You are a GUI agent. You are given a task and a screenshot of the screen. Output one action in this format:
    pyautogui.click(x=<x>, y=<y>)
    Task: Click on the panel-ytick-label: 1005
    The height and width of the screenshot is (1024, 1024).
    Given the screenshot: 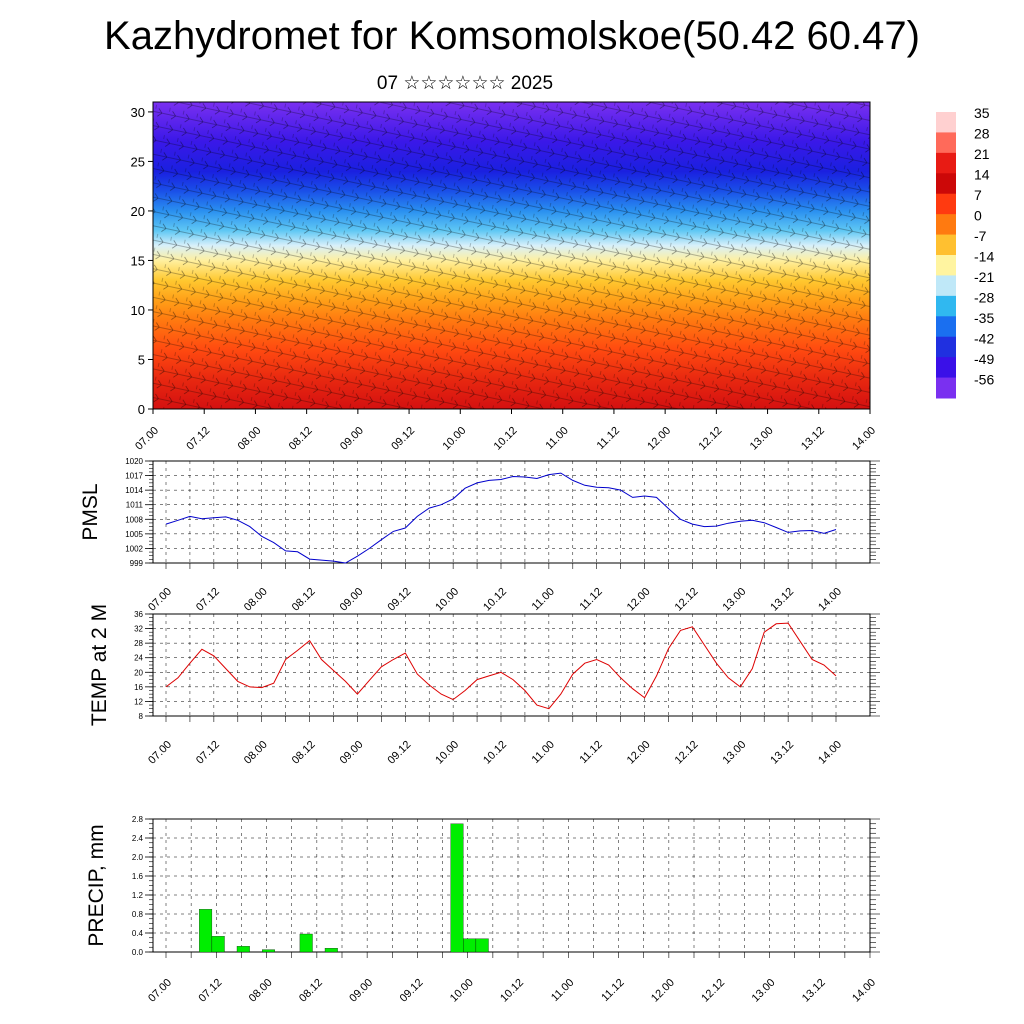 What is the action you would take?
    pyautogui.click(x=134, y=534)
    